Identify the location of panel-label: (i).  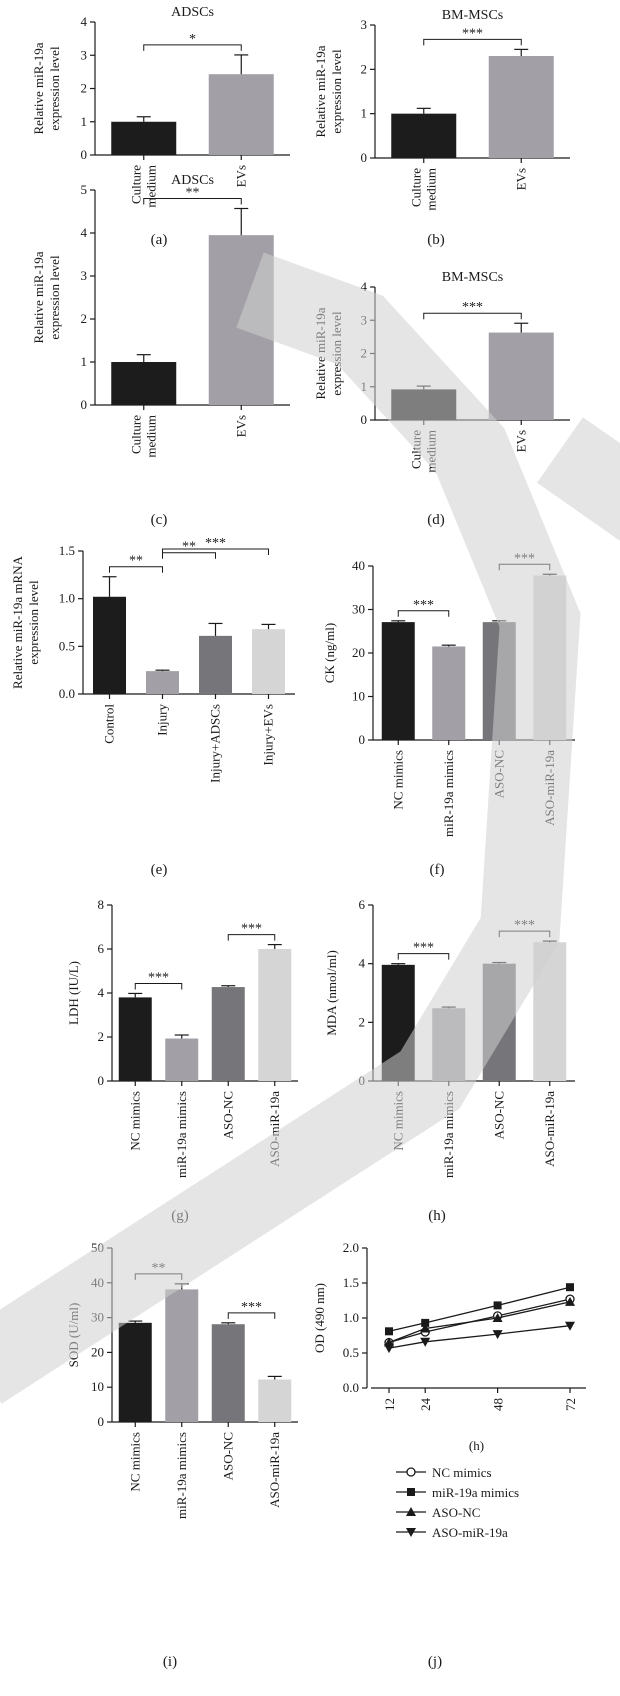
(170, 1662).